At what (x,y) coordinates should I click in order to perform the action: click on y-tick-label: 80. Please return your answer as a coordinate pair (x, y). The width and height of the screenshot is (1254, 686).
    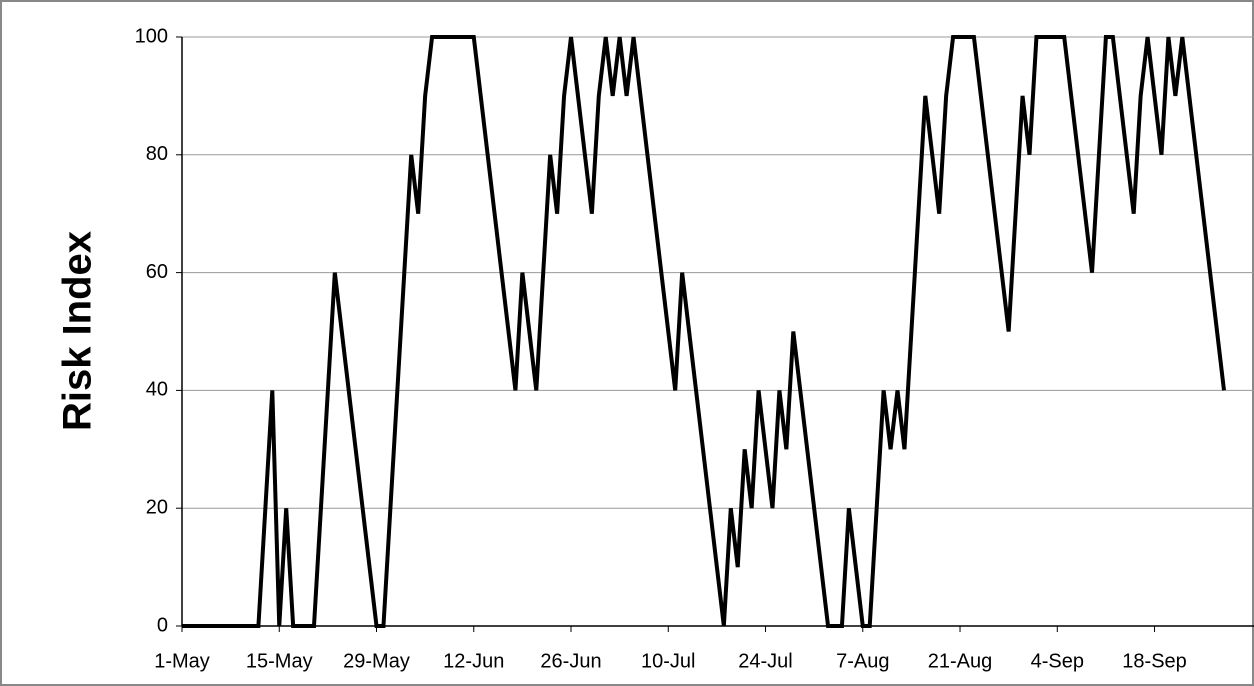
    Looking at the image, I should click on (157, 154).